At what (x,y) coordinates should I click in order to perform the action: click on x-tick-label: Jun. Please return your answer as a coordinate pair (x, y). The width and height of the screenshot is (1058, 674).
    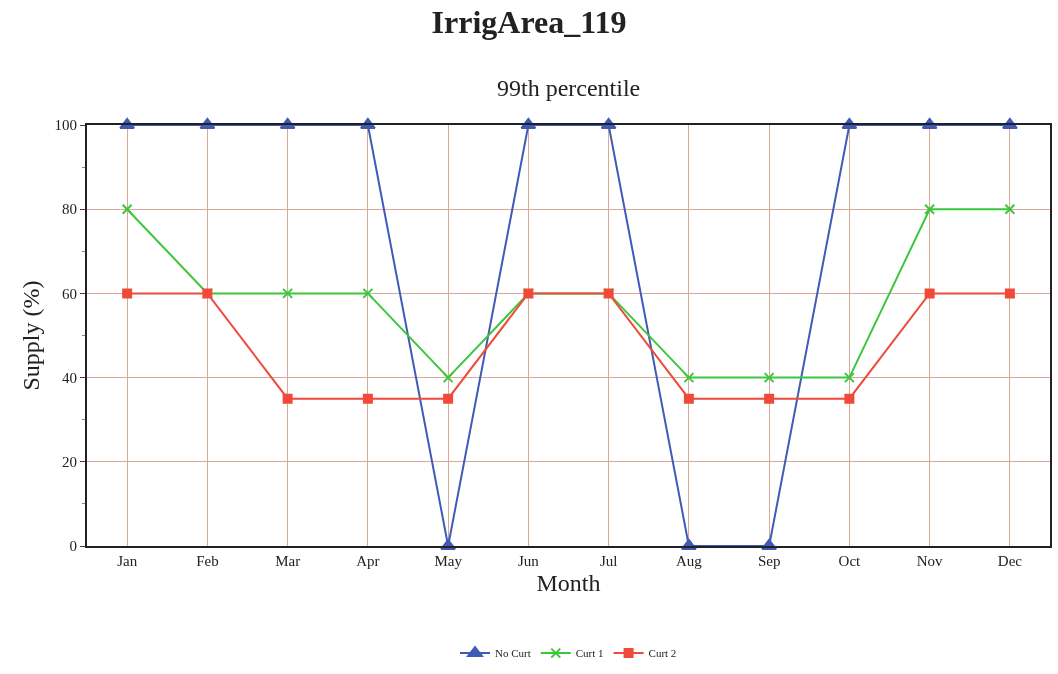
    Looking at the image, I should click on (528, 561).